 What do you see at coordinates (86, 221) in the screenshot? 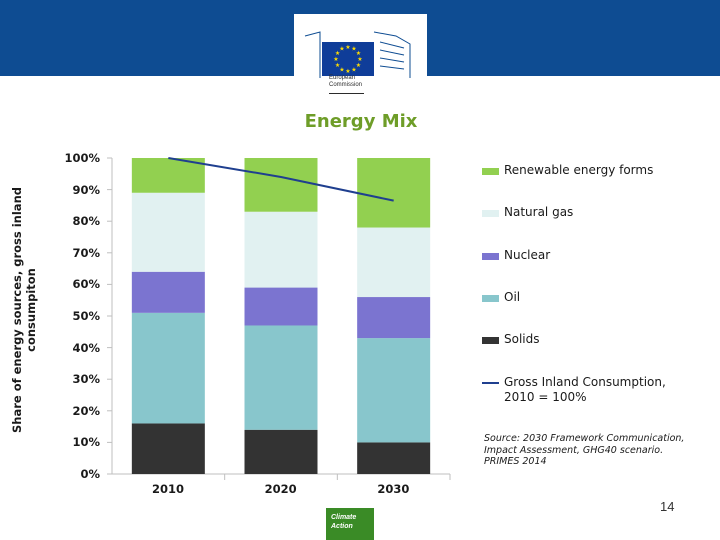
I see `y-tick-label: 80%` at bounding box center [86, 221].